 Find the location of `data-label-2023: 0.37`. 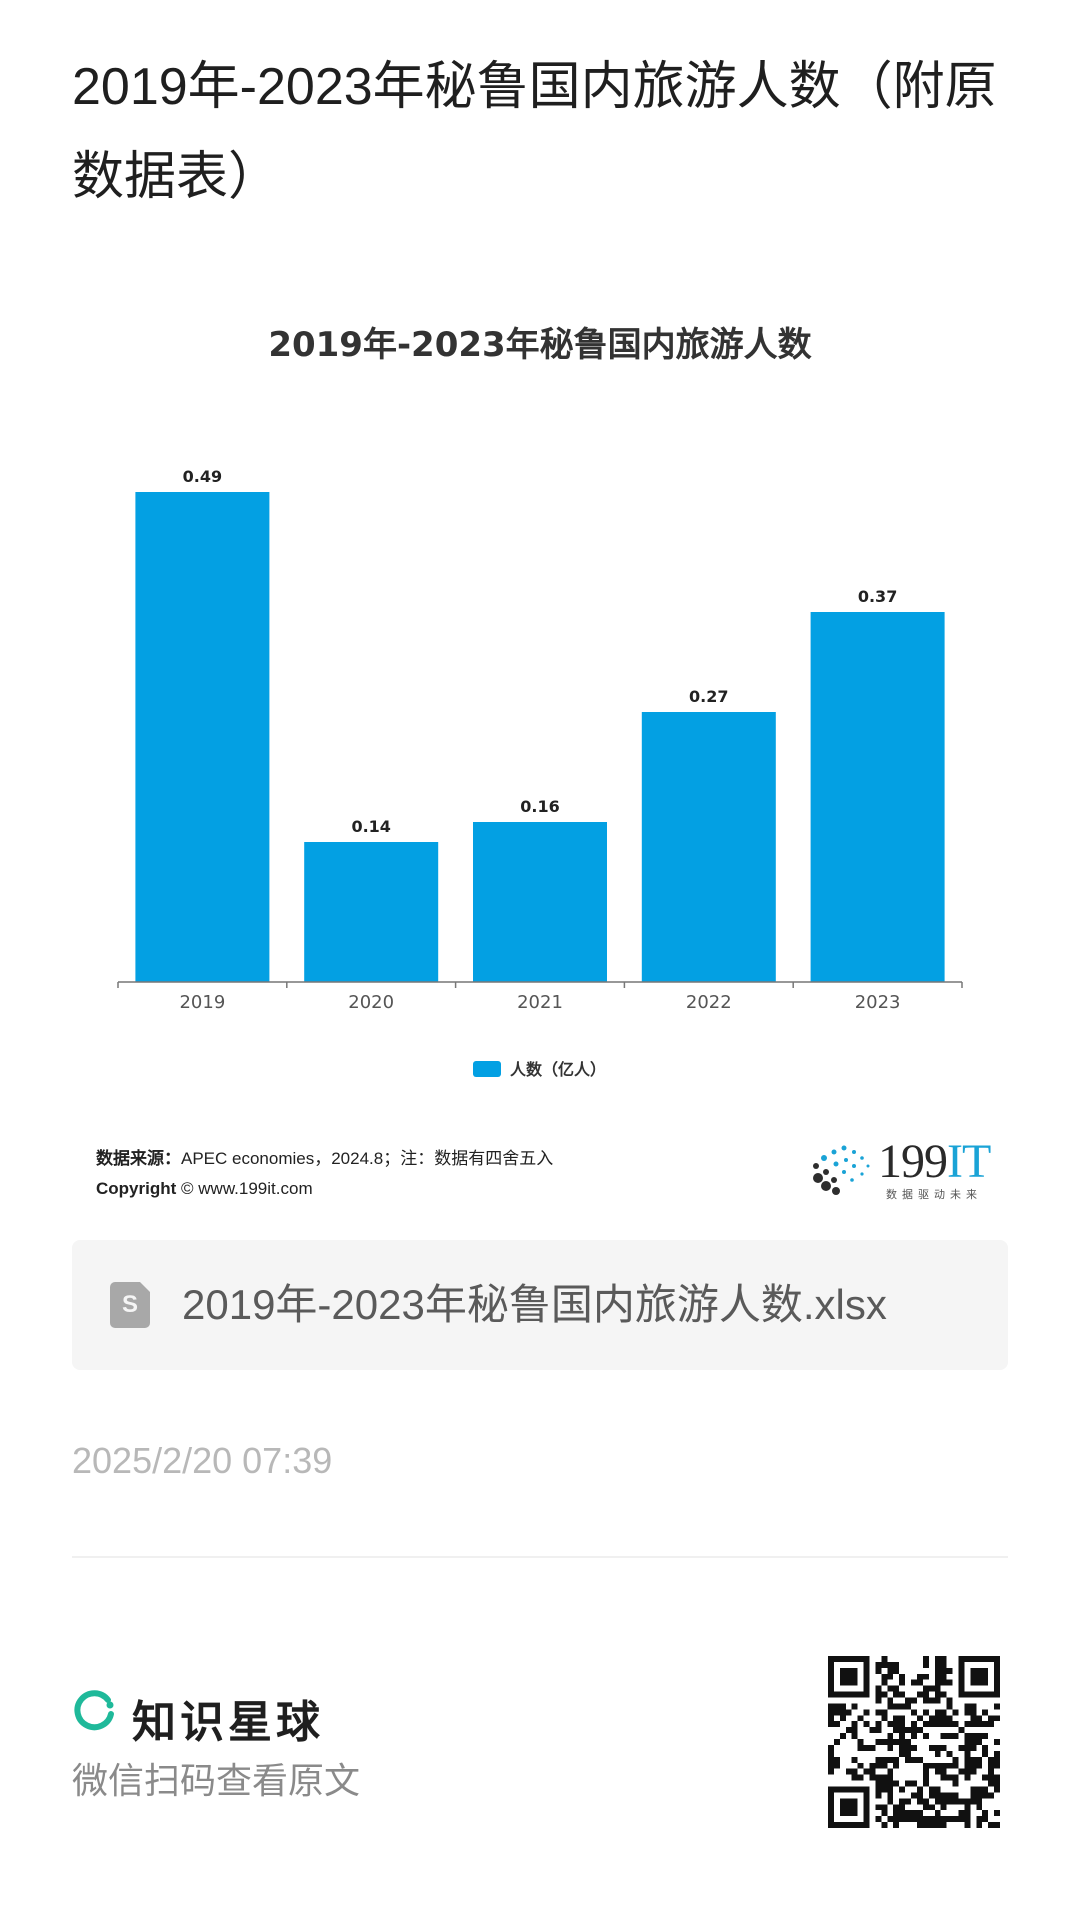

data-label-2023: 0.37 is located at coordinates (877, 596).